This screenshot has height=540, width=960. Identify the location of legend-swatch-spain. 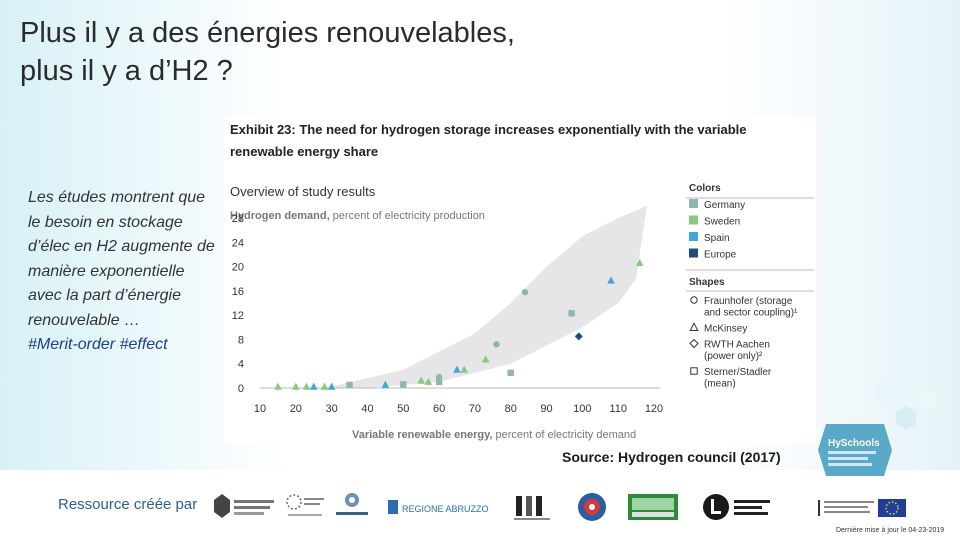
(693, 236).